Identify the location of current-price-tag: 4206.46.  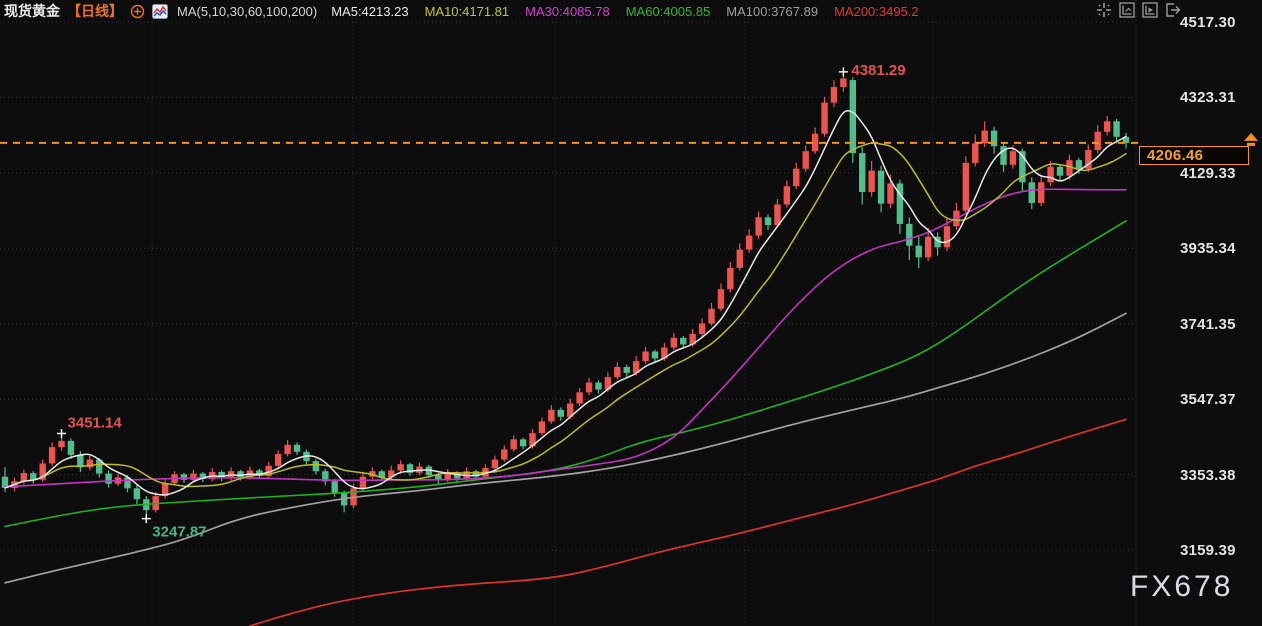
(1194, 155).